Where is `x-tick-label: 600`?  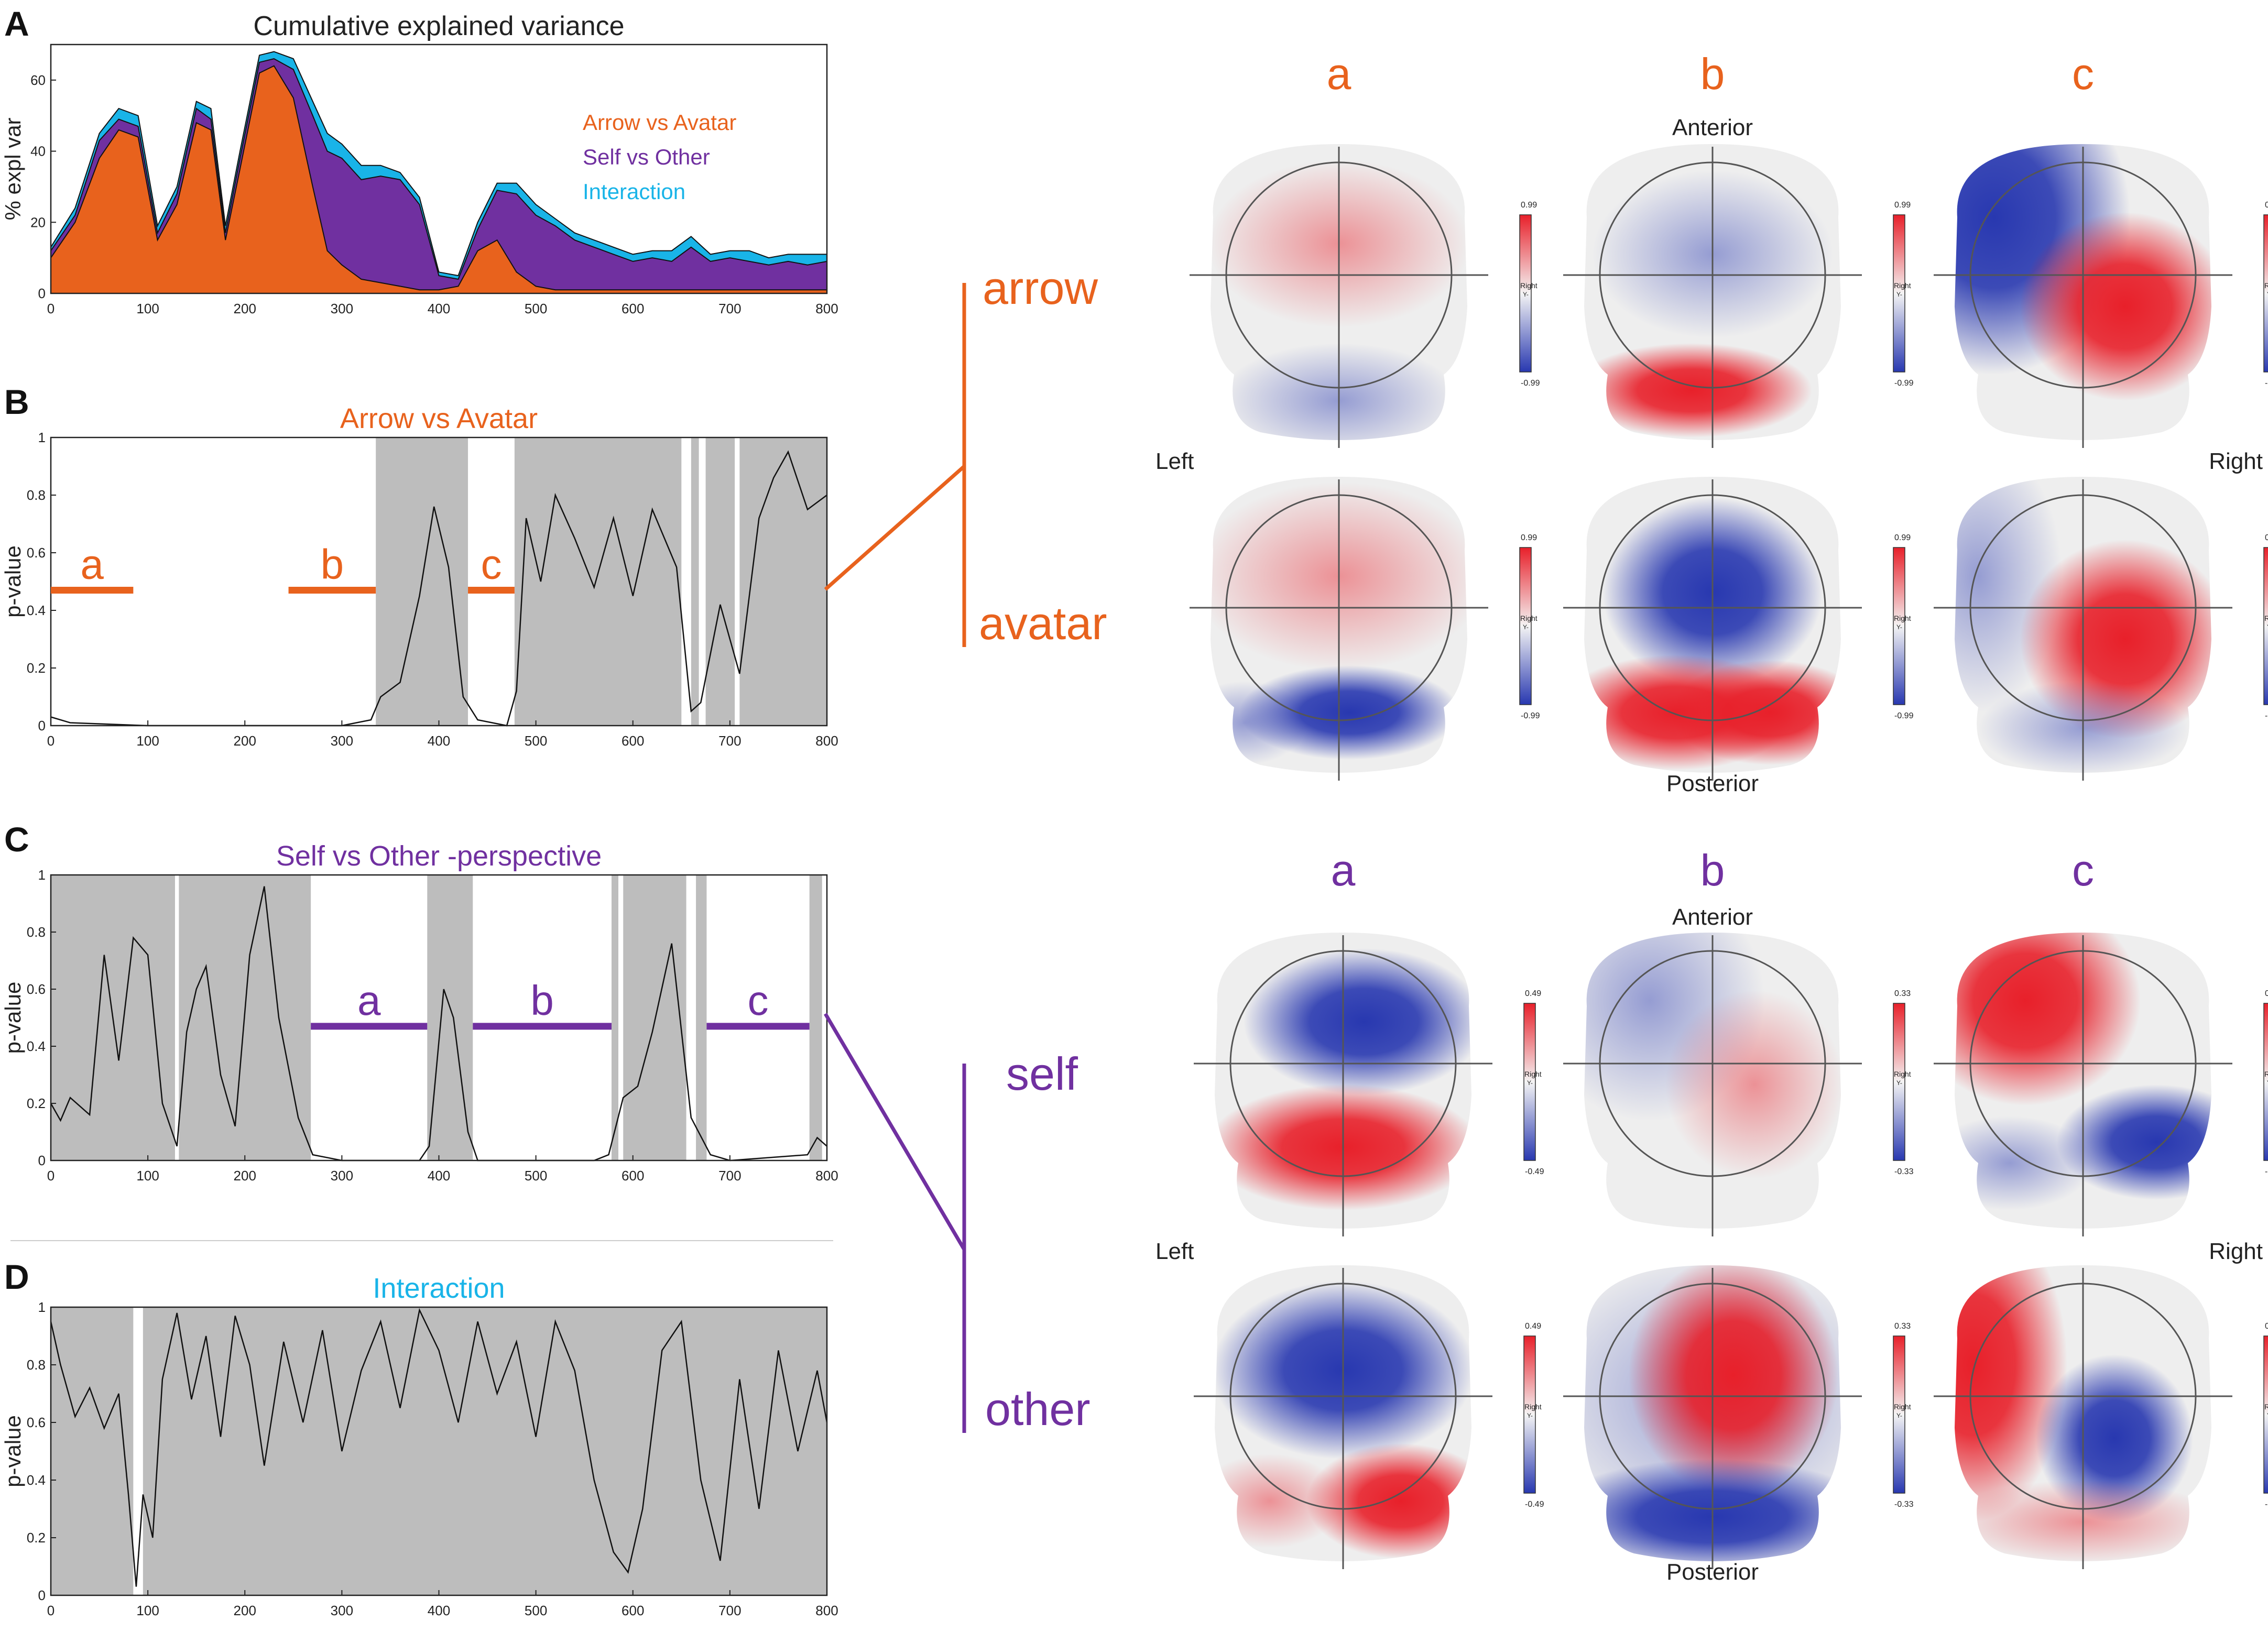
x-tick-label: 600 is located at coordinates (632, 1610).